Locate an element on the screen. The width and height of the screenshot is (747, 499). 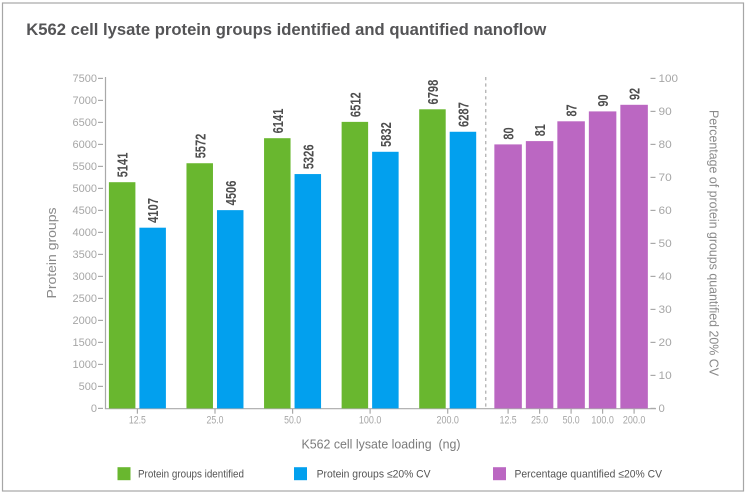
svg-text: 6500 is located at coordinates (85, 123).